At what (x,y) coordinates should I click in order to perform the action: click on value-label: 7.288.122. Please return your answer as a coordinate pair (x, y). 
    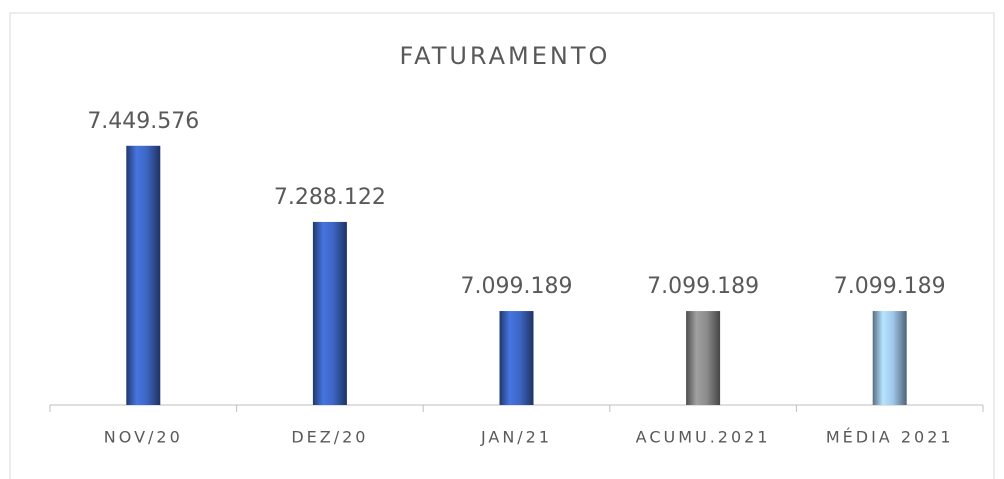
    Looking at the image, I should click on (330, 197).